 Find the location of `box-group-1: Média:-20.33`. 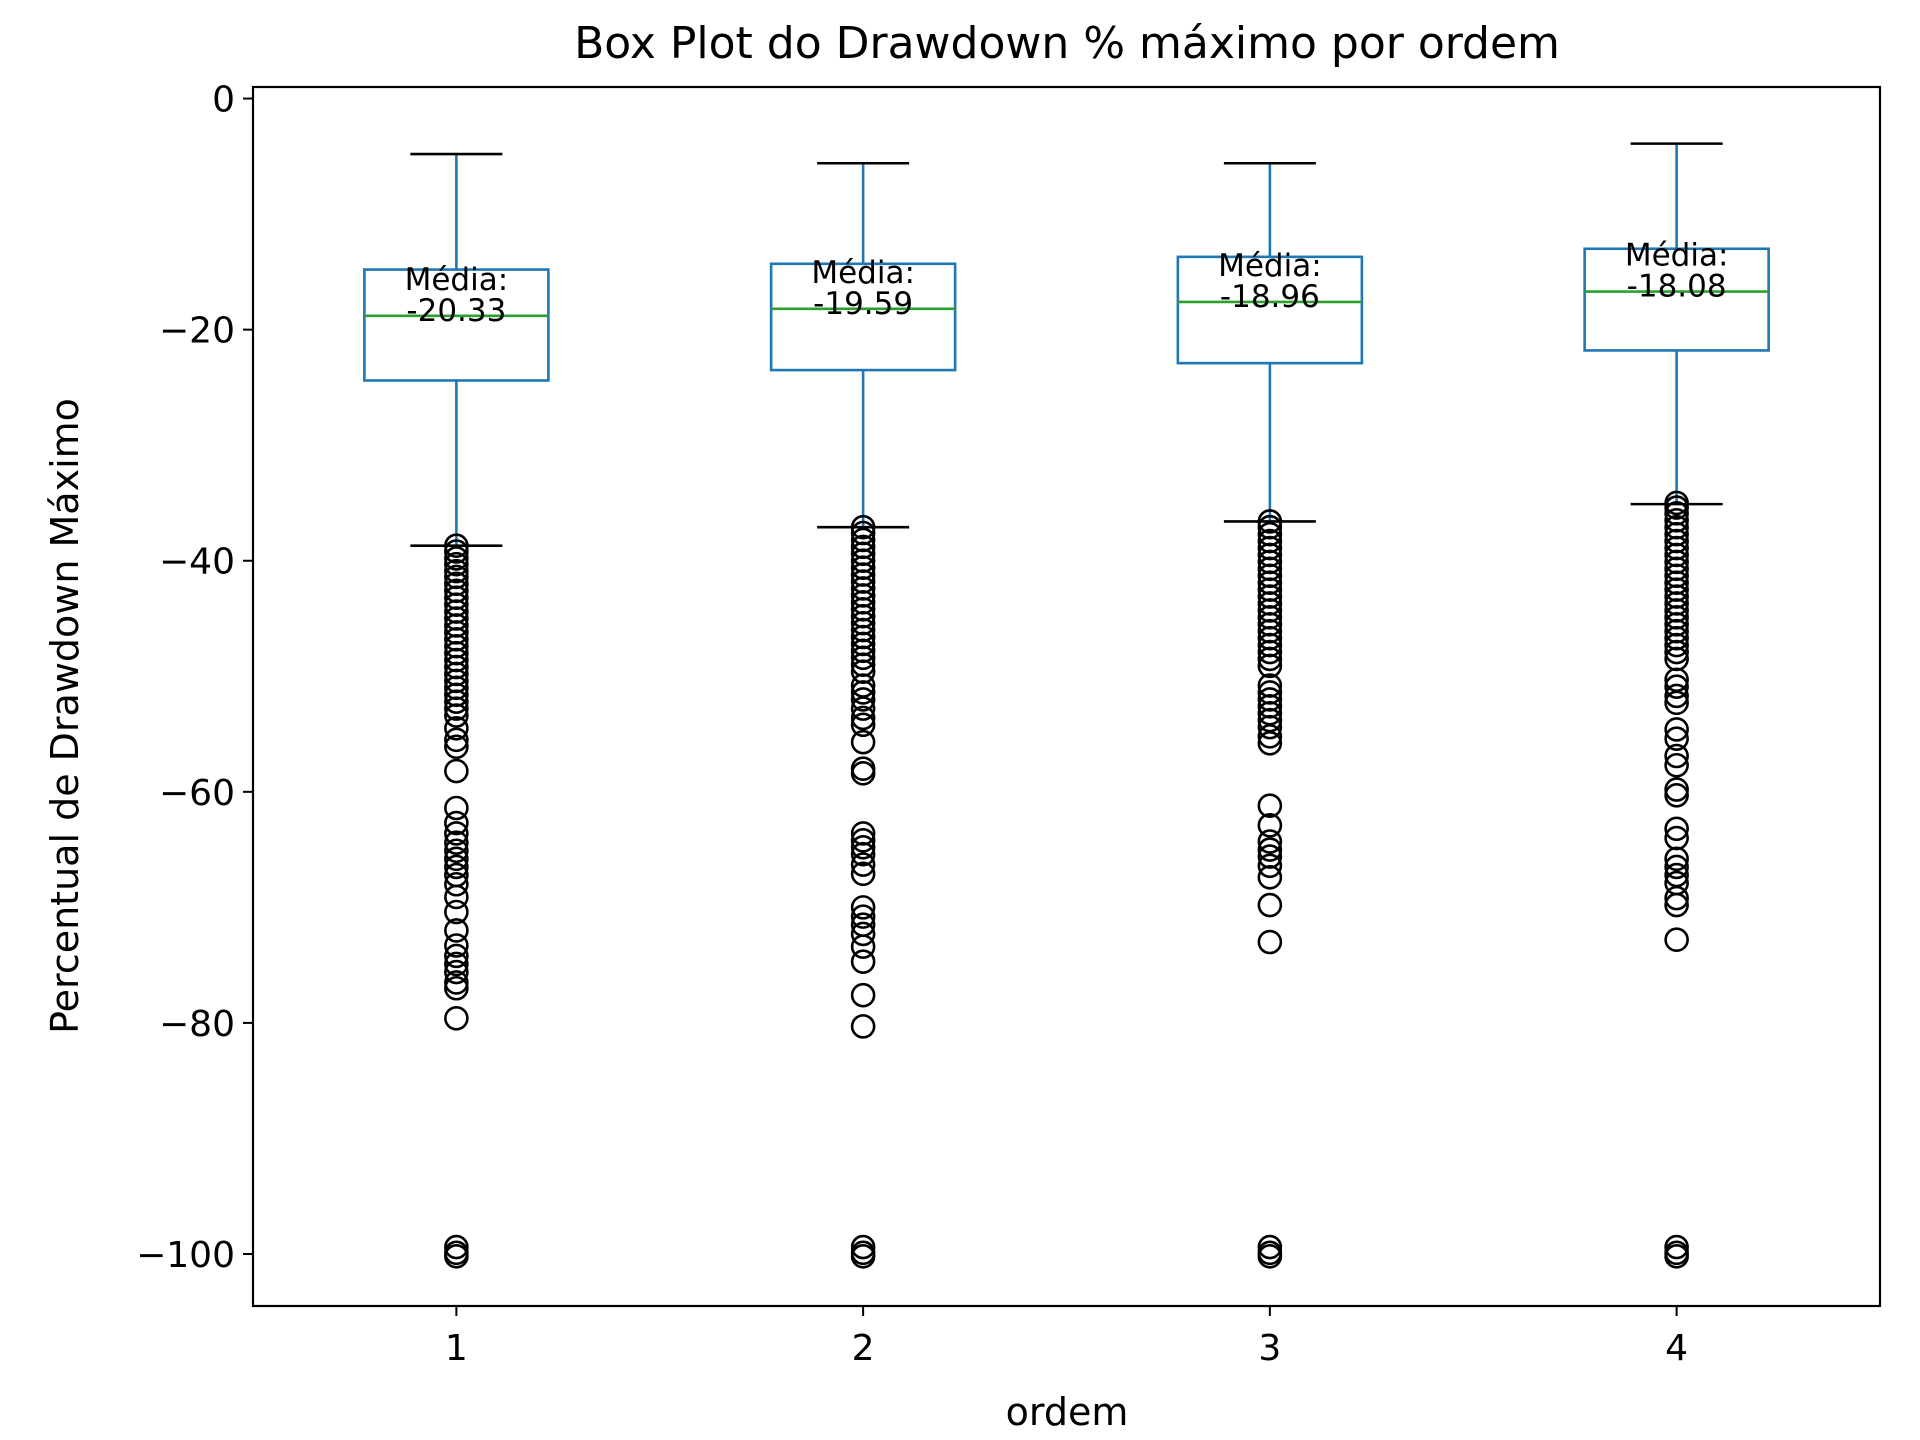

box-group-1: Média:-20.33 is located at coordinates (456, 710).